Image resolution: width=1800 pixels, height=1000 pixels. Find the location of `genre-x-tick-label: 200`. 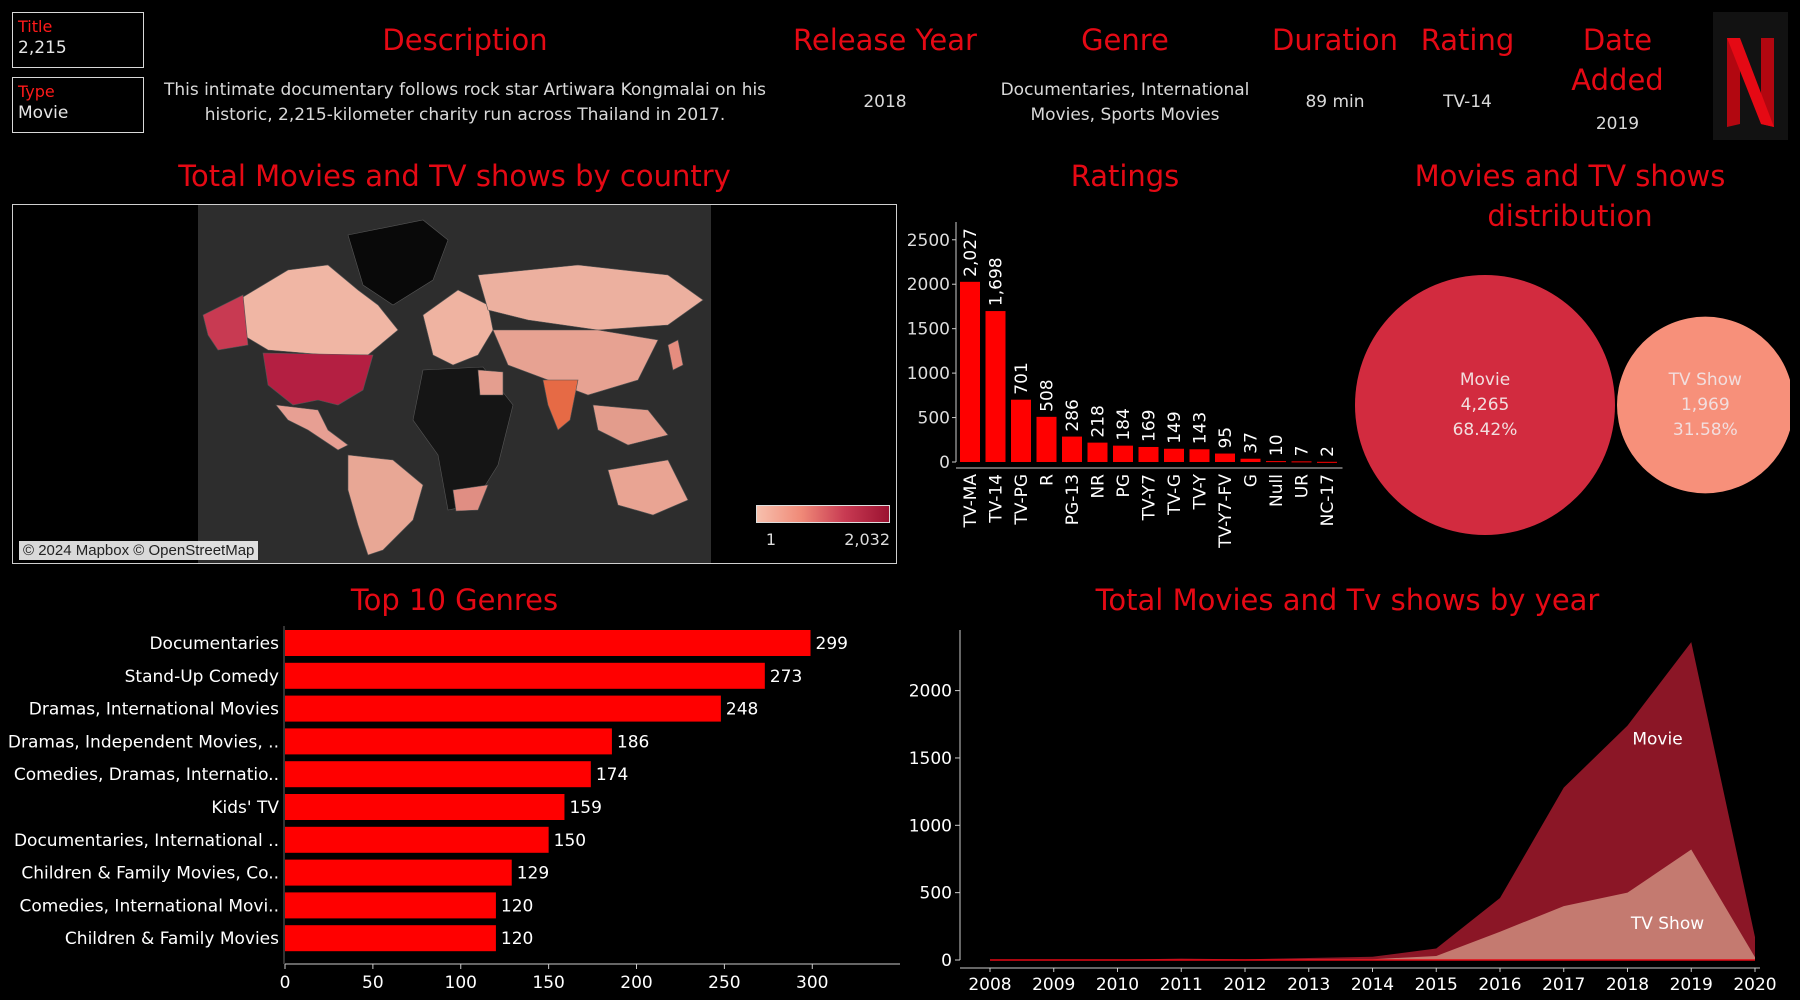

genre-x-tick-label: 200 is located at coordinates (636, 983).